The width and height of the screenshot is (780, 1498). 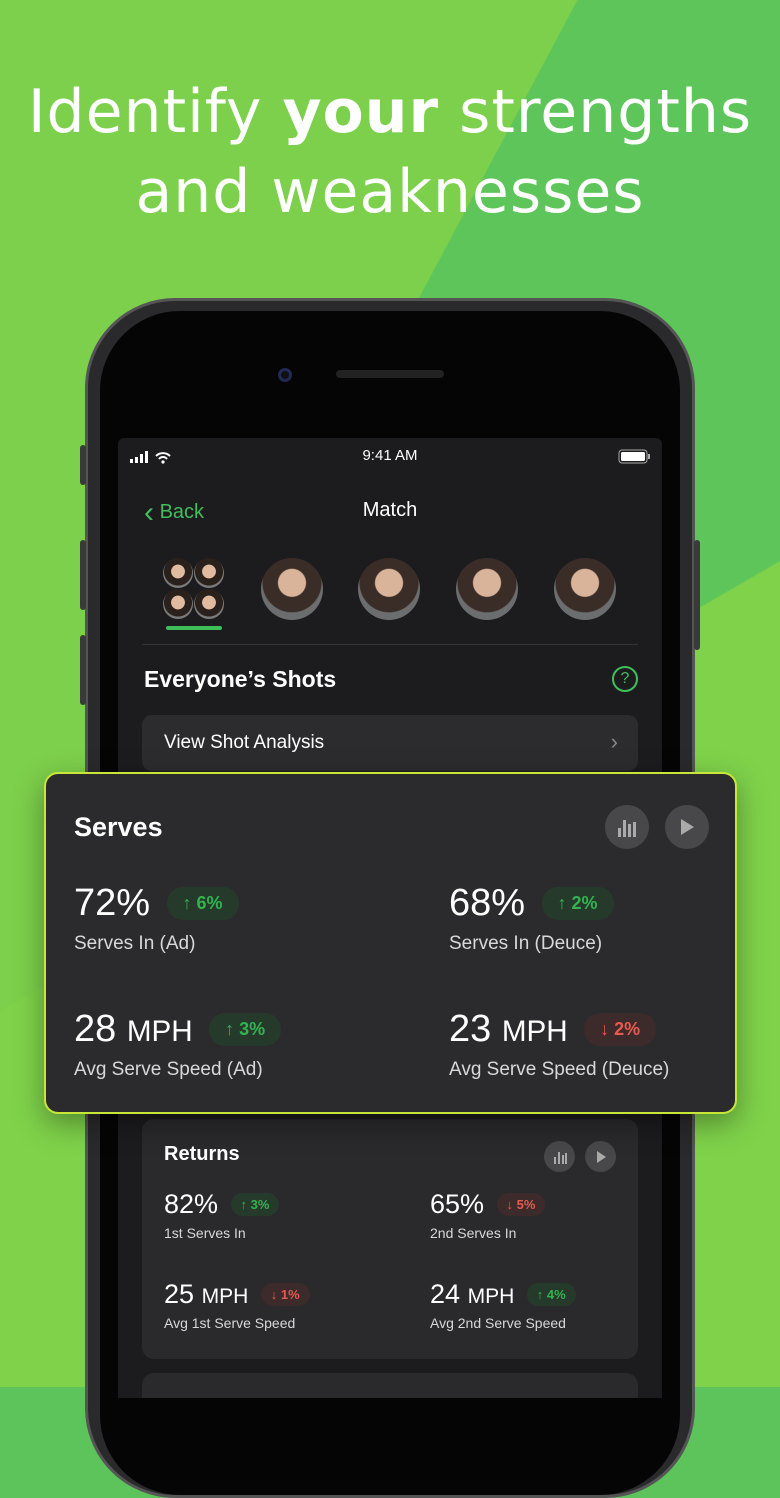 What do you see at coordinates (390, 510) in the screenshot?
I see `page-title: Match` at bounding box center [390, 510].